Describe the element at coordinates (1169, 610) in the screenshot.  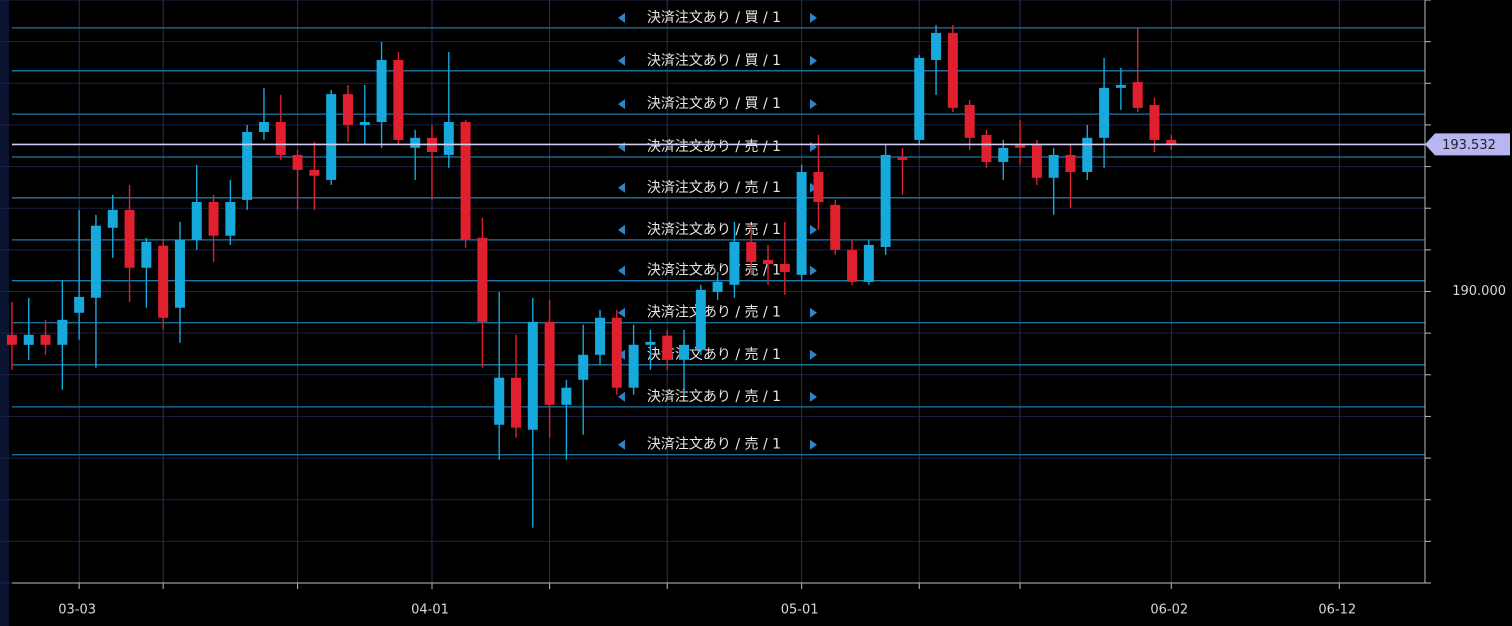
I see `x-tick-label: 06-02` at that location.